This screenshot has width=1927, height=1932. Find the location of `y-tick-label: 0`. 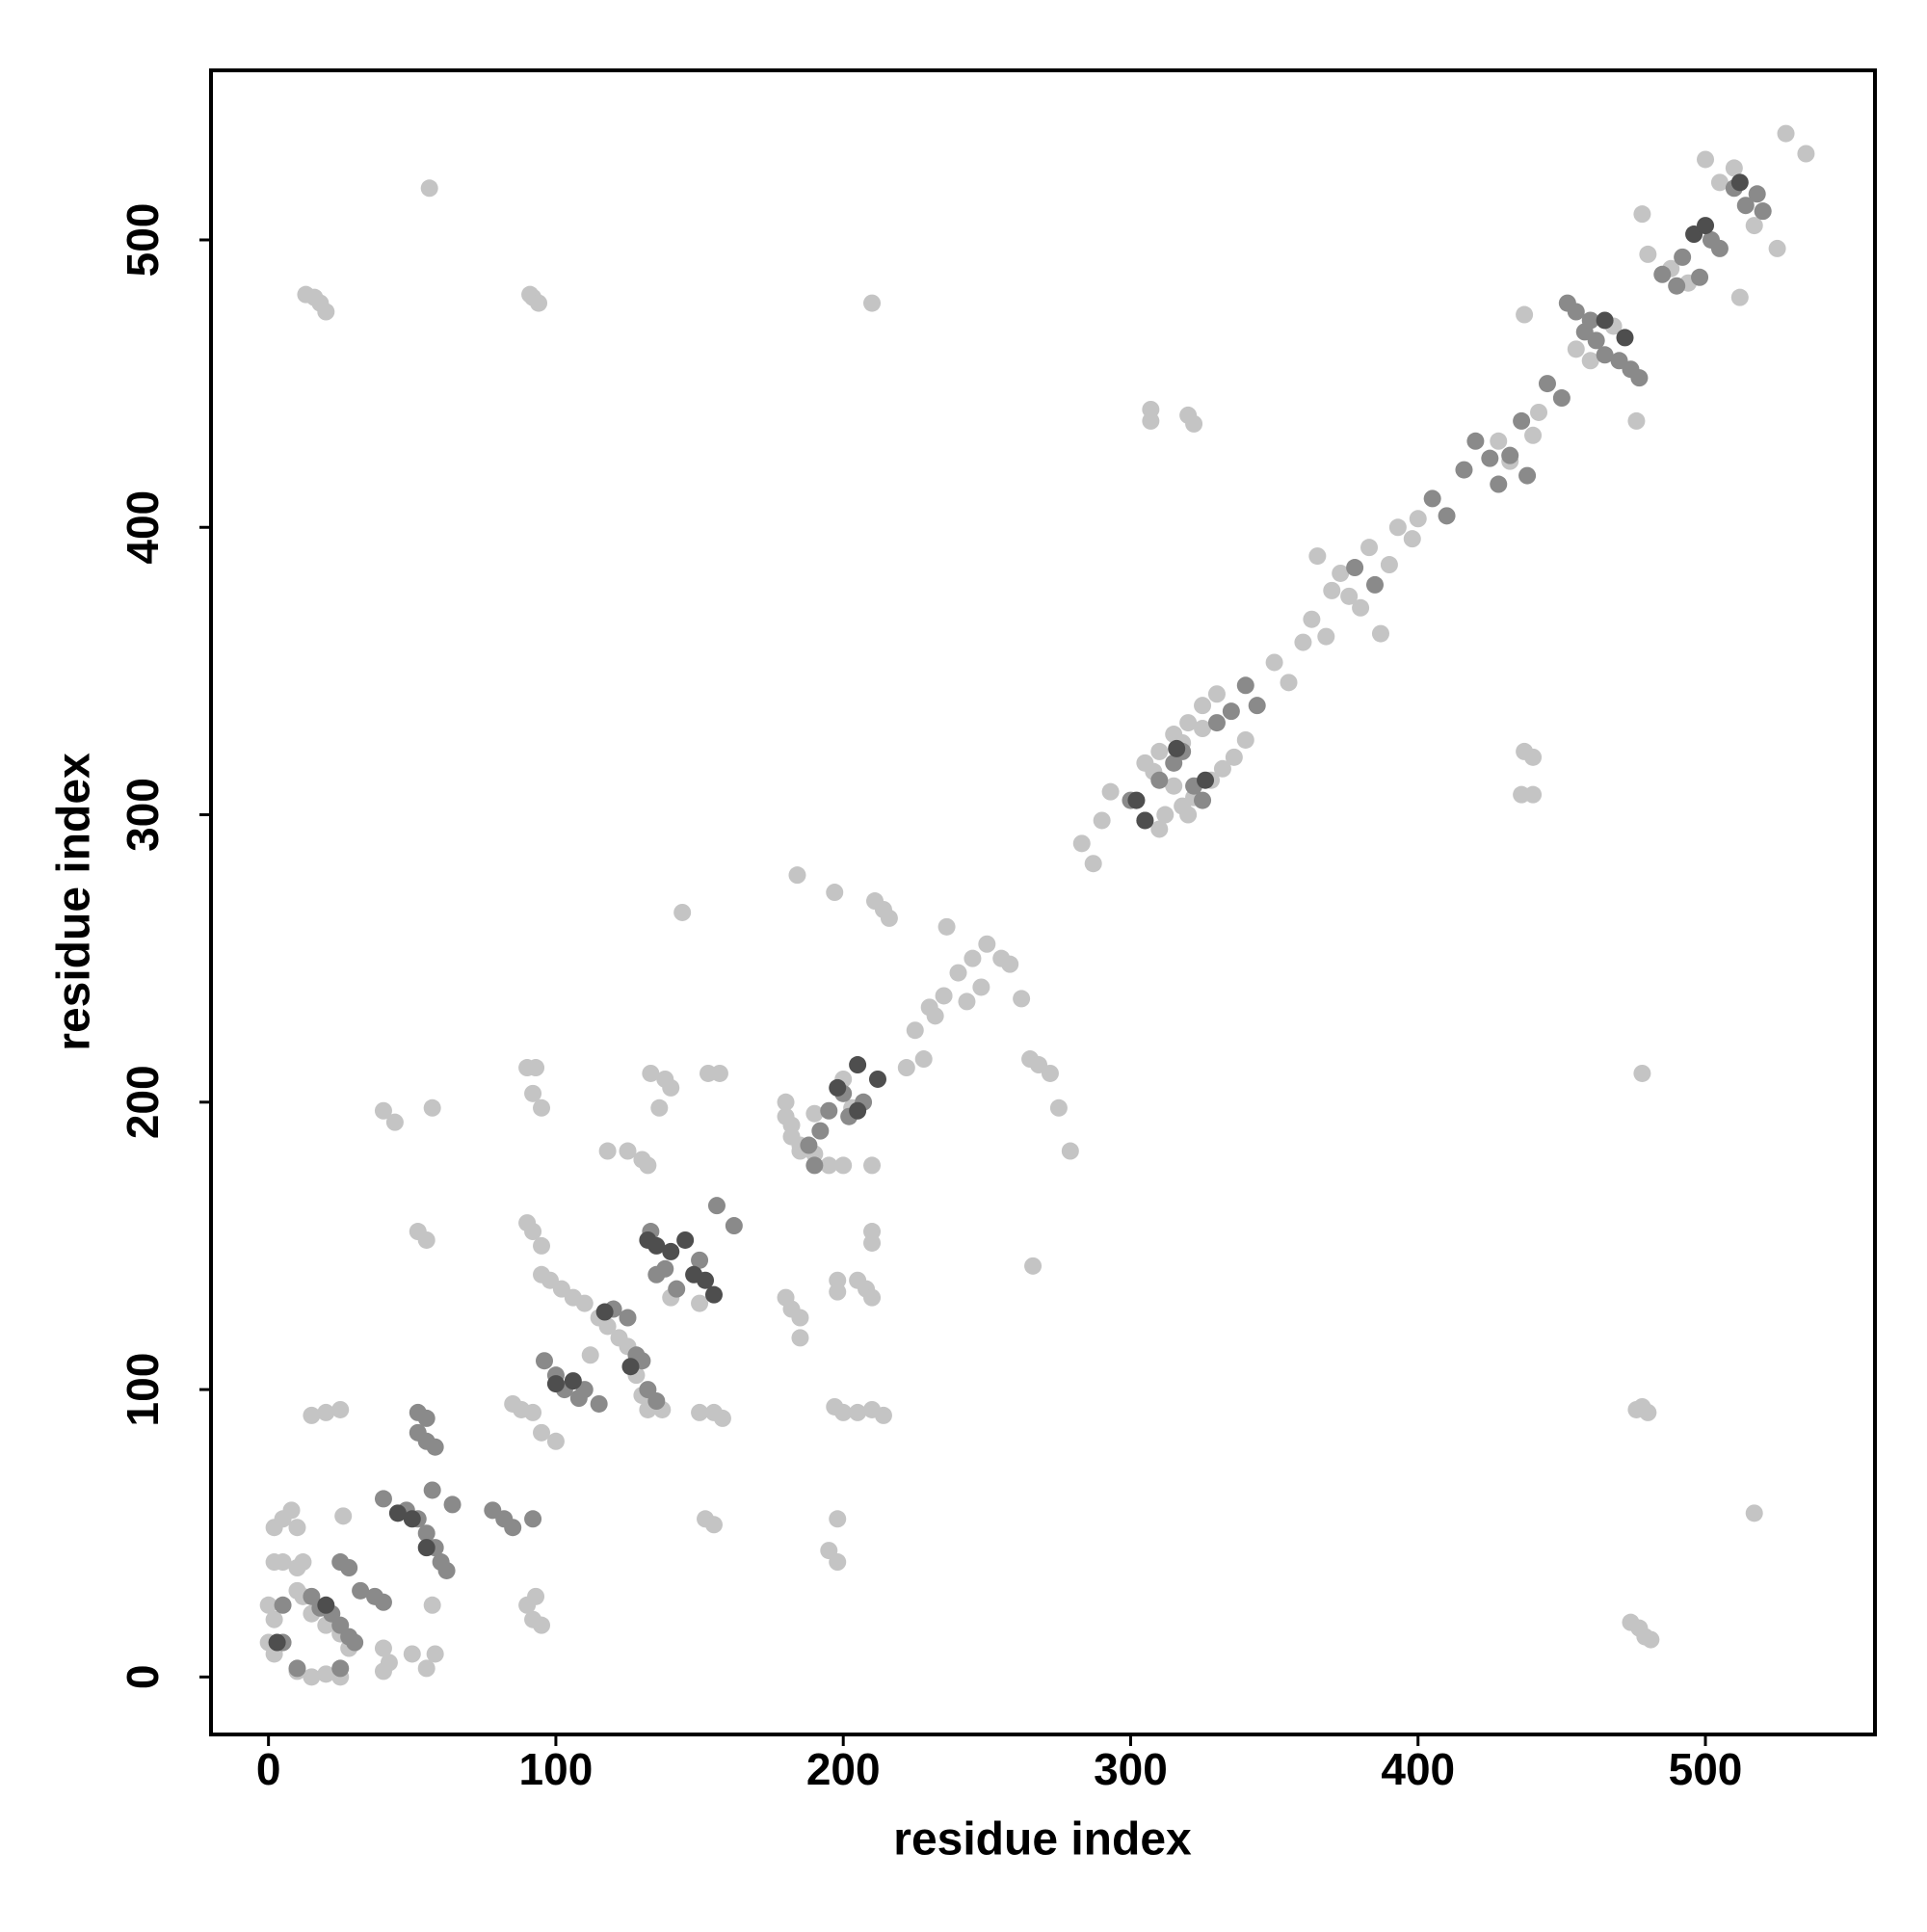

y-tick-label: 0 is located at coordinates (143, 1677).